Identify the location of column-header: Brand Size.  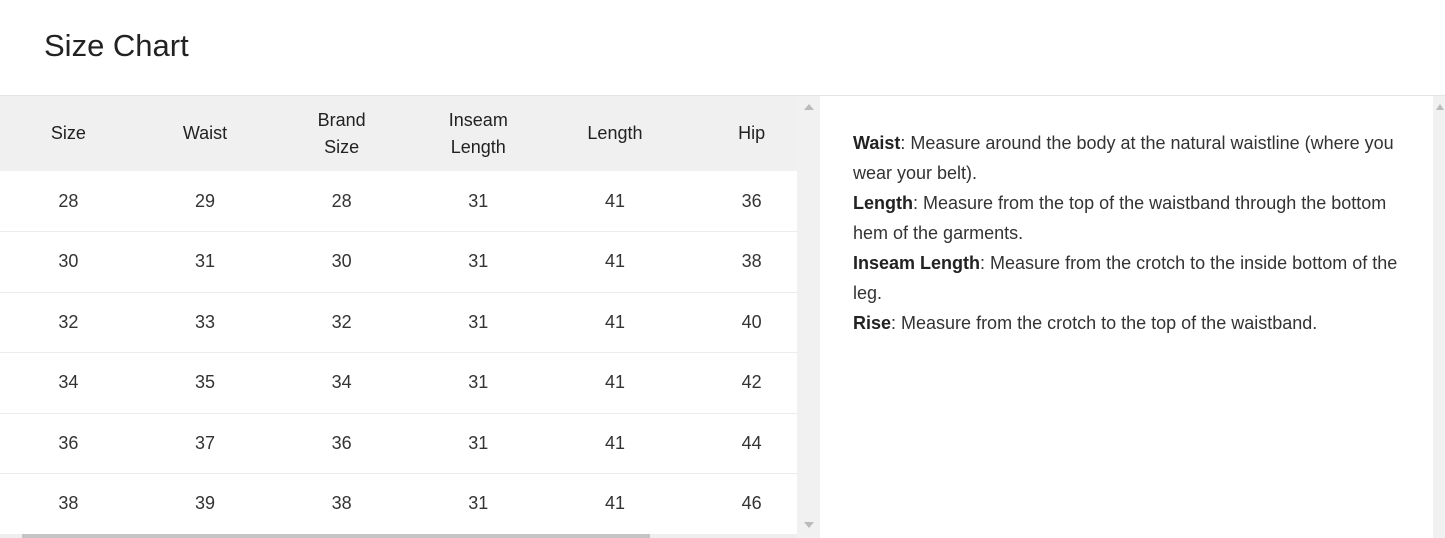
(341, 133).